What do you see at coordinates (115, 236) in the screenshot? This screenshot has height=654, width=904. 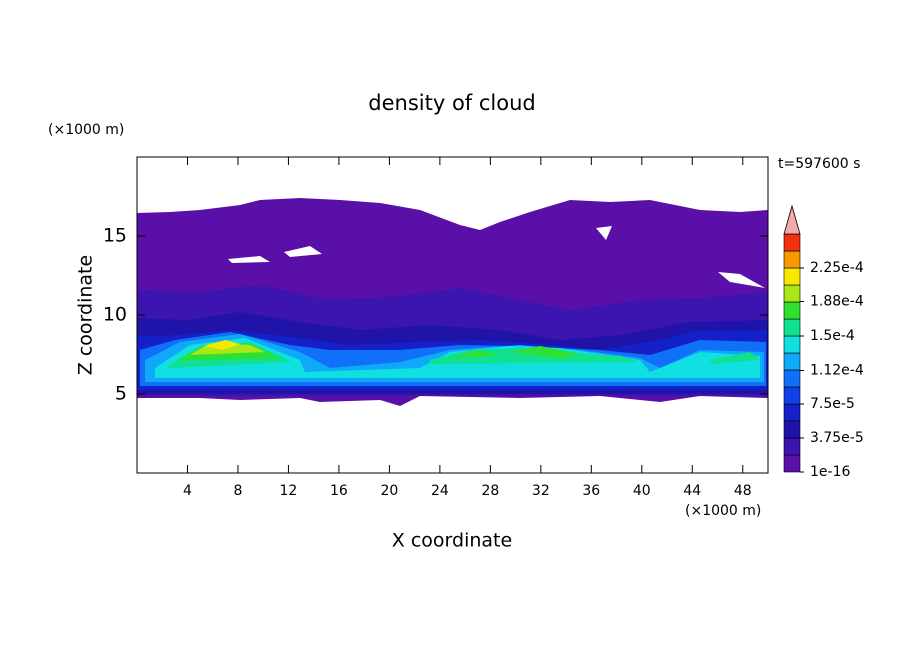 I see `y-tick-label: 15` at bounding box center [115, 236].